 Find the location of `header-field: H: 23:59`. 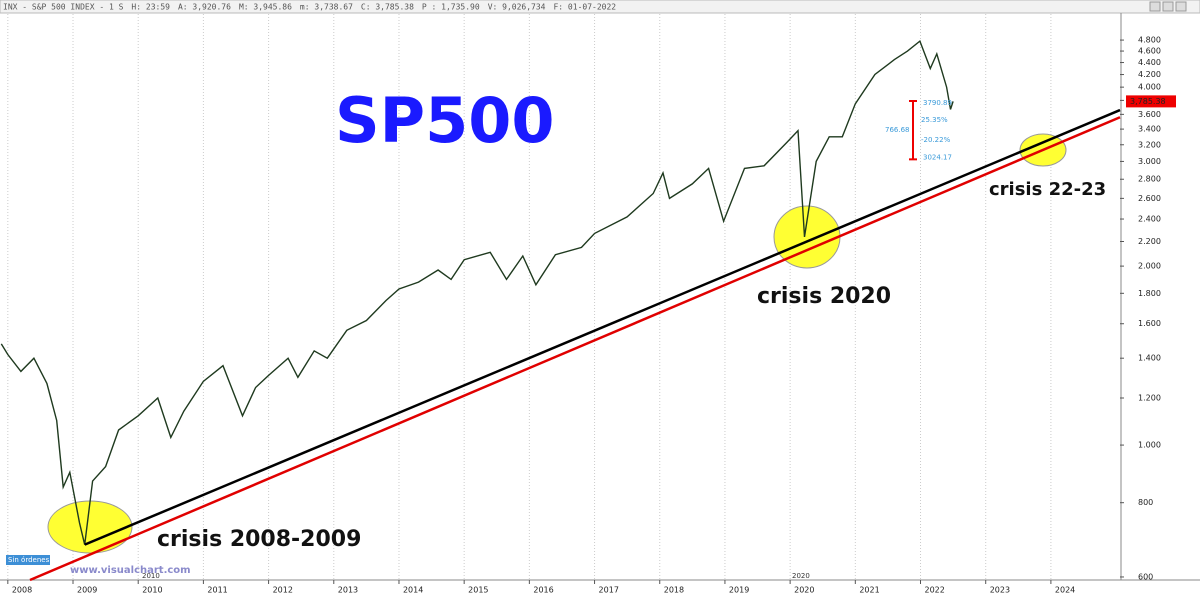

header-field: H: 23:59 is located at coordinates (150, 7).